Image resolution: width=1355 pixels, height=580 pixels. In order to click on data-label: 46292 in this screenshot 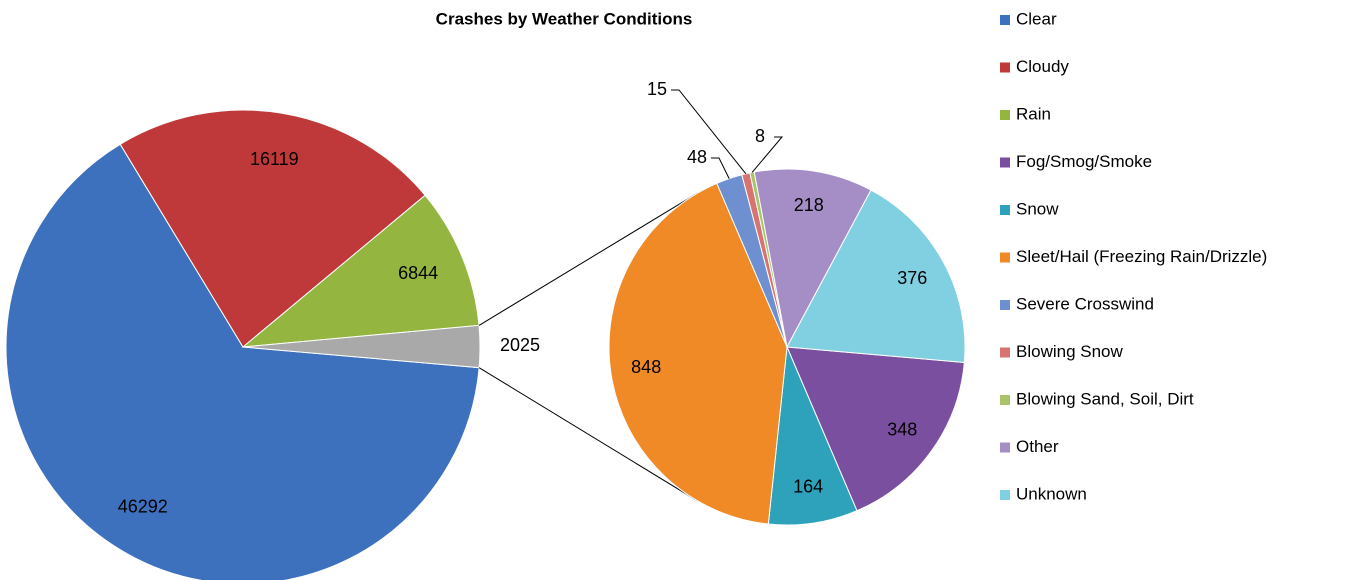, I will do `click(143, 507)`.